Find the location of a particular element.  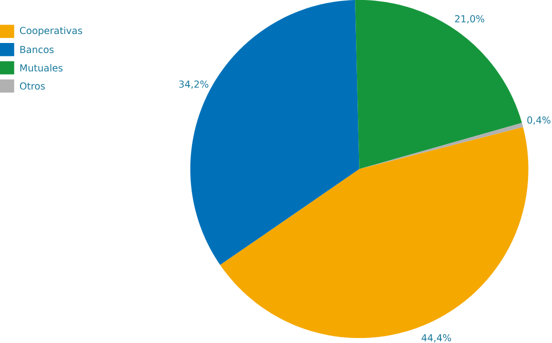

data-label: 44,4% is located at coordinates (437, 338).